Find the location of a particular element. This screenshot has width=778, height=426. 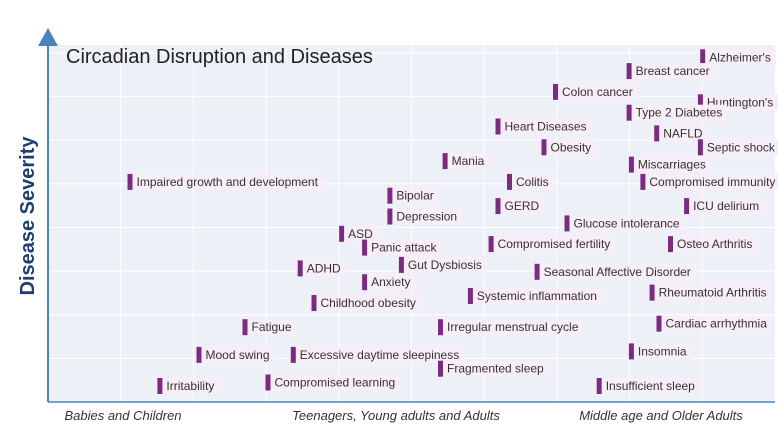

data-label: Obesity is located at coordinates (571, 147).